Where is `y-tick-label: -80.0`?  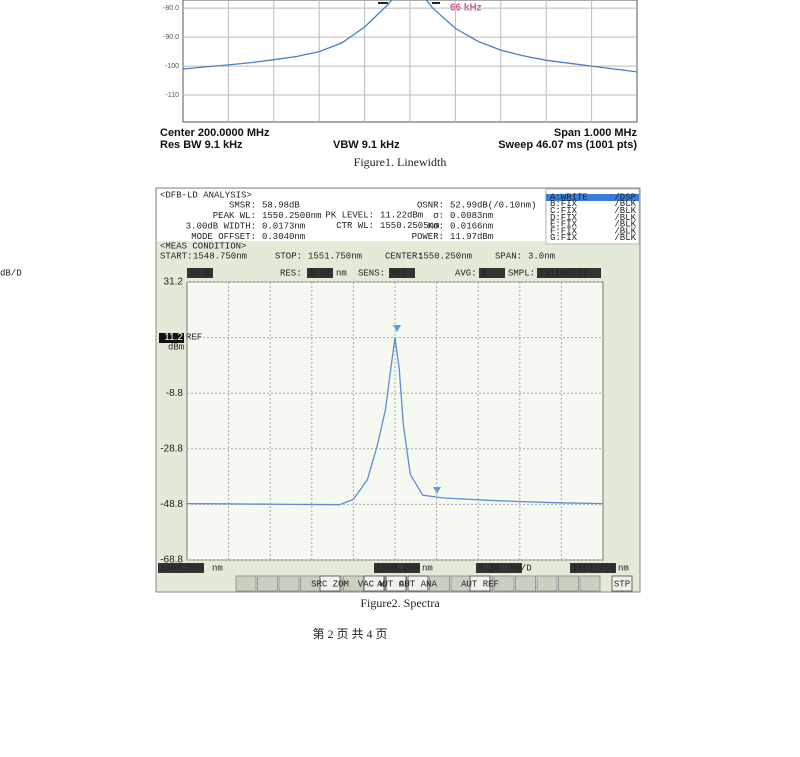
y-tick-label: -80.0 is located at coordinates (171, 8).